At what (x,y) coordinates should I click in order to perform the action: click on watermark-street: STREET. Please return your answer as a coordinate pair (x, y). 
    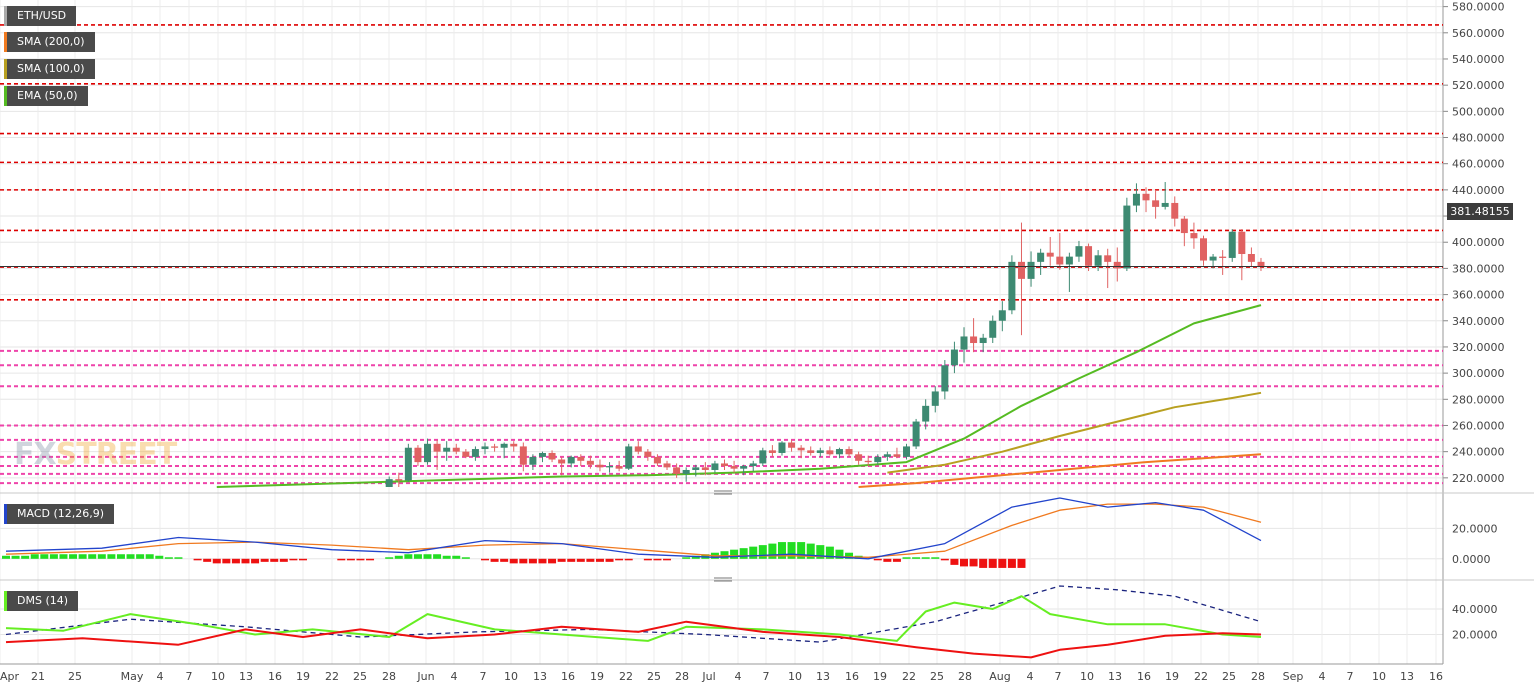
    Looking at the image, I should click on (116, 454).